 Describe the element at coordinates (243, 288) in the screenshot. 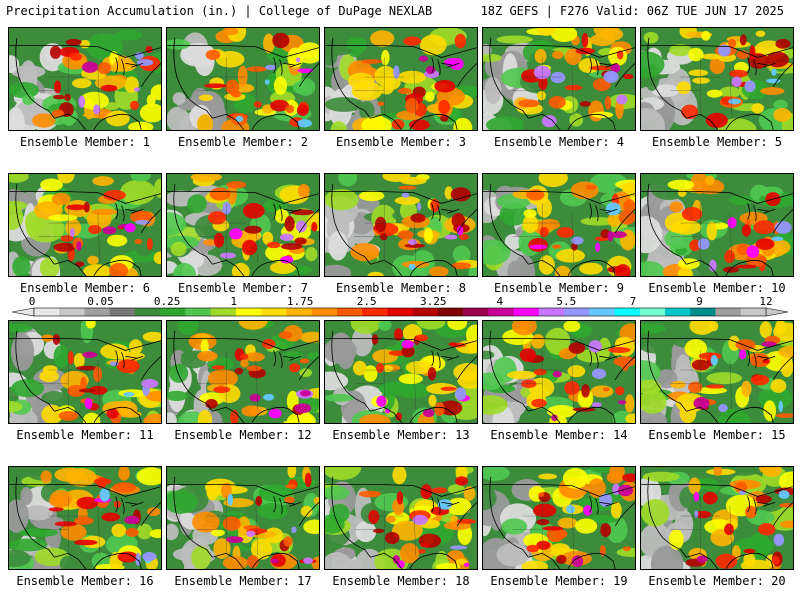

I see `ensemble-member-label: Ensemble Member: 7` at that location.